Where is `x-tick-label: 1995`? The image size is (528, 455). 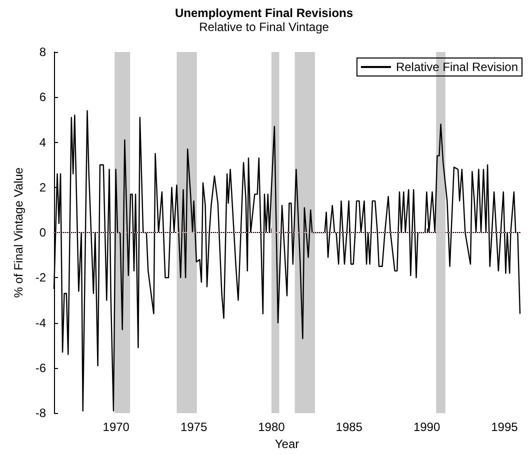
x-tick-label: 1995 is located at coordinates (504, 427).